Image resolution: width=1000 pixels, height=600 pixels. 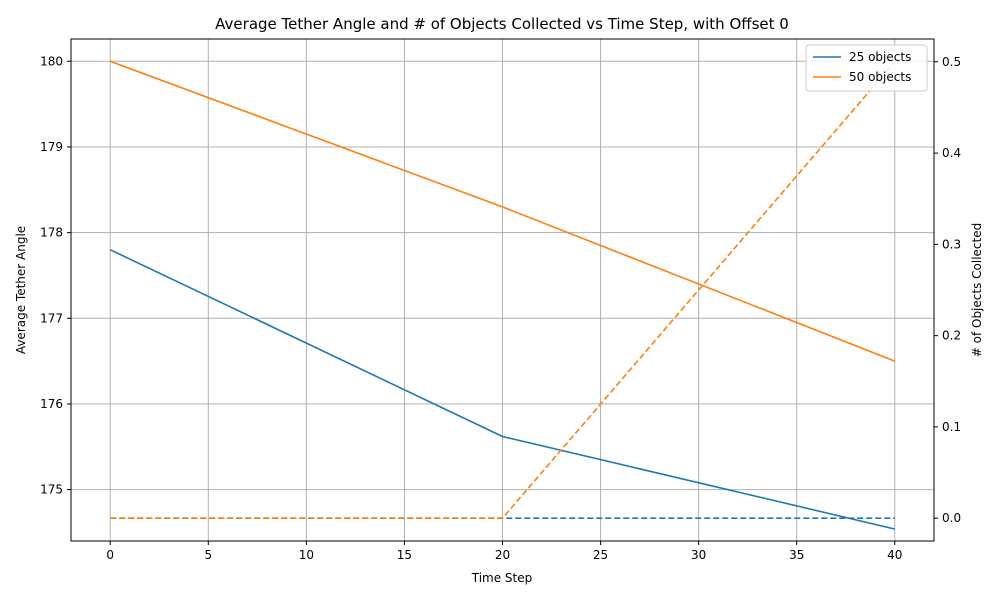 I want to click on x-tick-label: 20, so click(x=502, y=555).